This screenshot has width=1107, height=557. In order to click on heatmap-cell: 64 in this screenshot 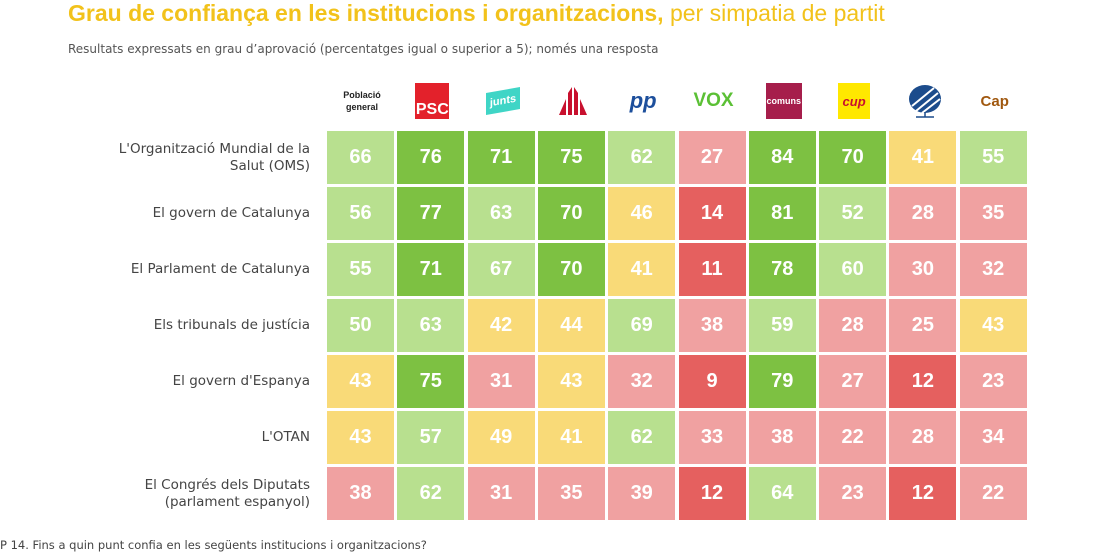, I will do `click(782, 493)`.